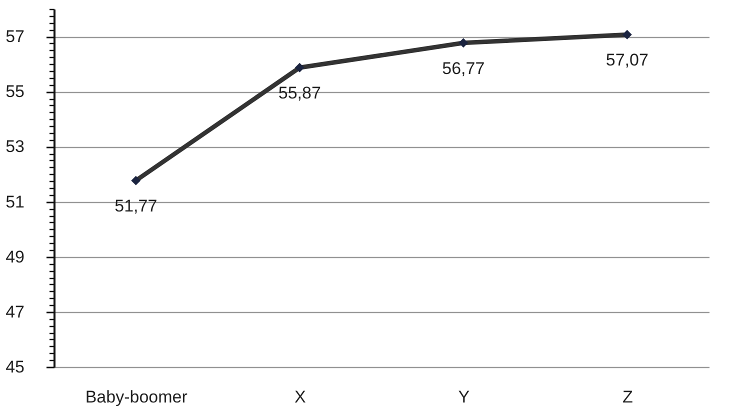 The height and width of the screenshot is (420, 745). I want to click on y-tick-label: 49, so click(15, 256).